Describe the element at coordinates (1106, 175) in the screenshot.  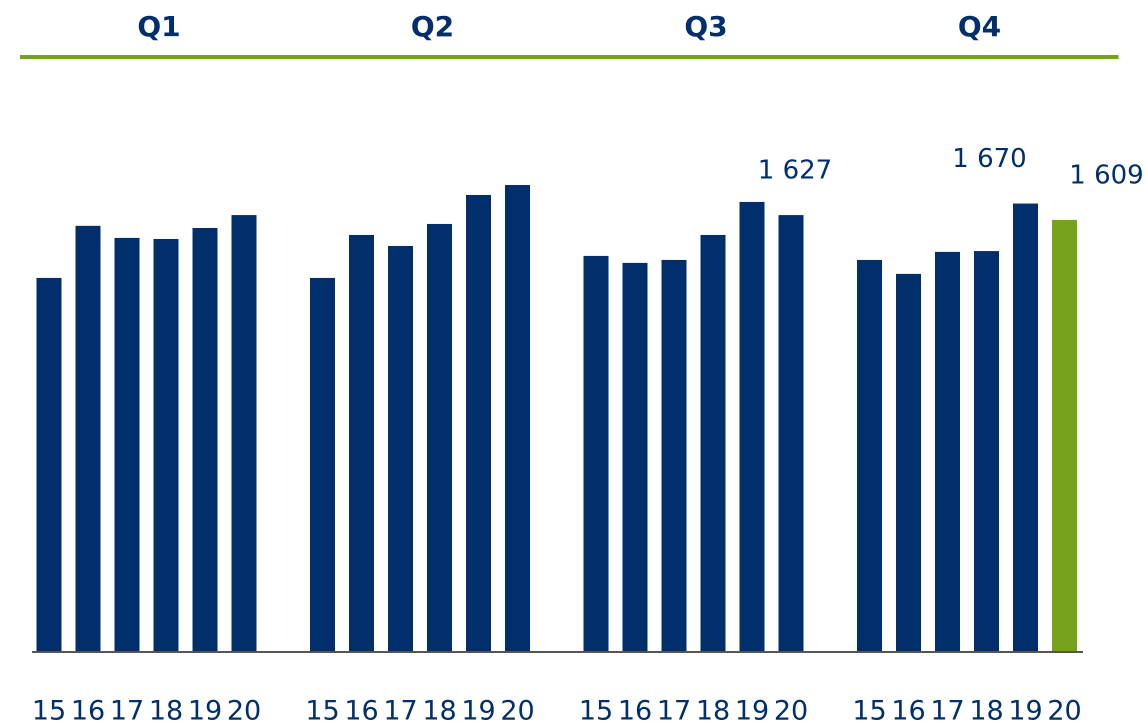
I see `data-label: 1 609` at that location.